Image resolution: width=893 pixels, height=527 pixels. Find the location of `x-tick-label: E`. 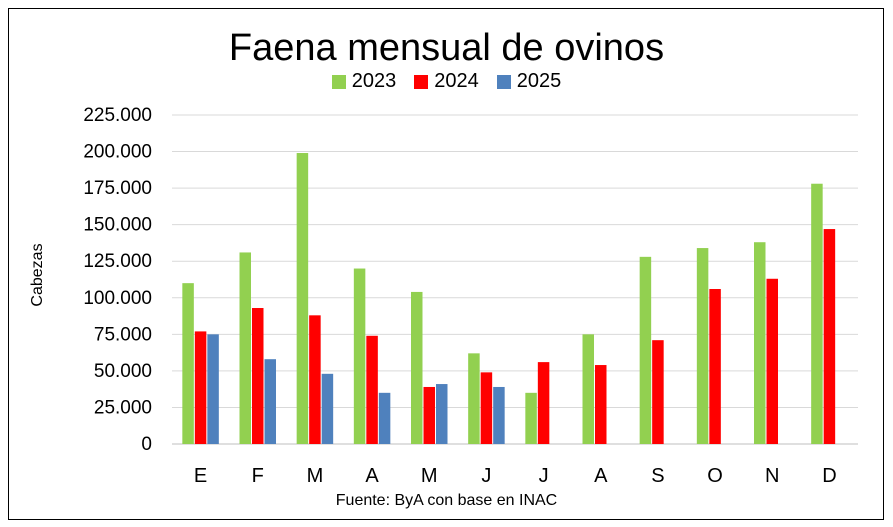

x-tick-label: E is located at coordinates (200, 476).